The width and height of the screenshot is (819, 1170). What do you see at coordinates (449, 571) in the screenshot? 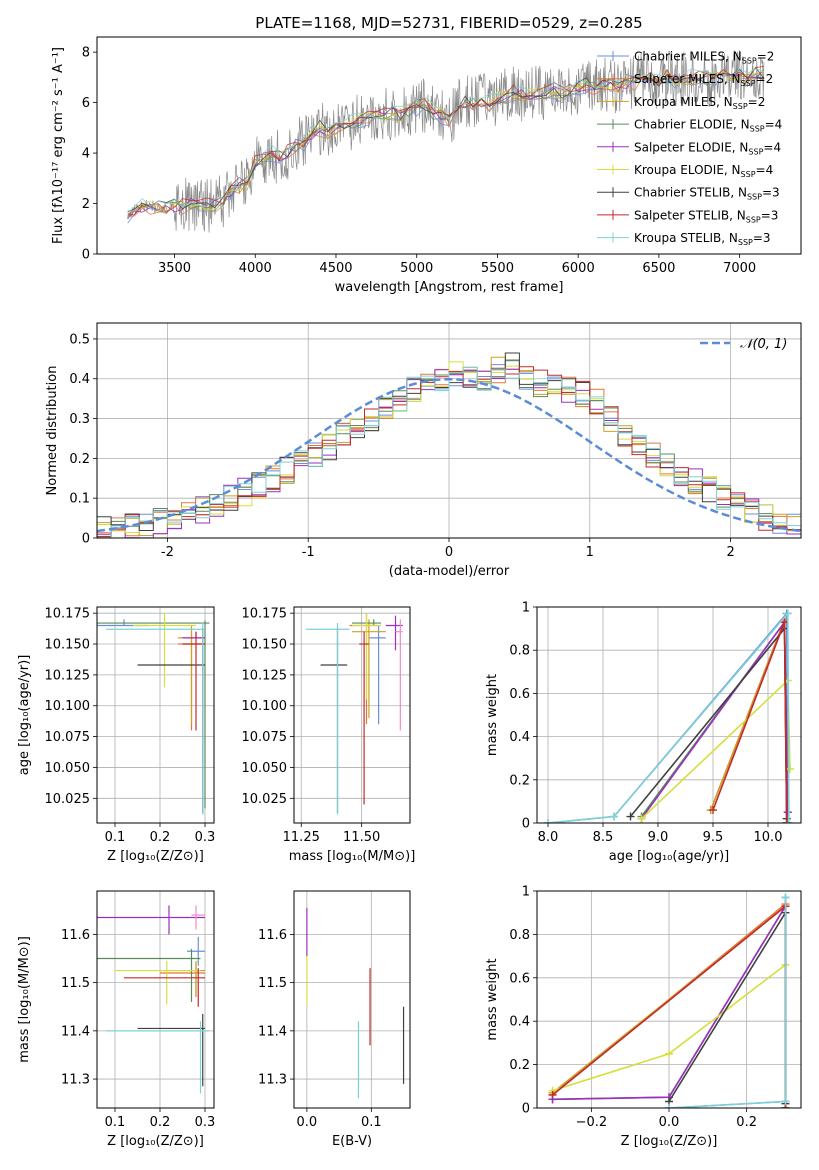
I see `x-axis-label: (data-model)/error` at bounding box center [449, 571].